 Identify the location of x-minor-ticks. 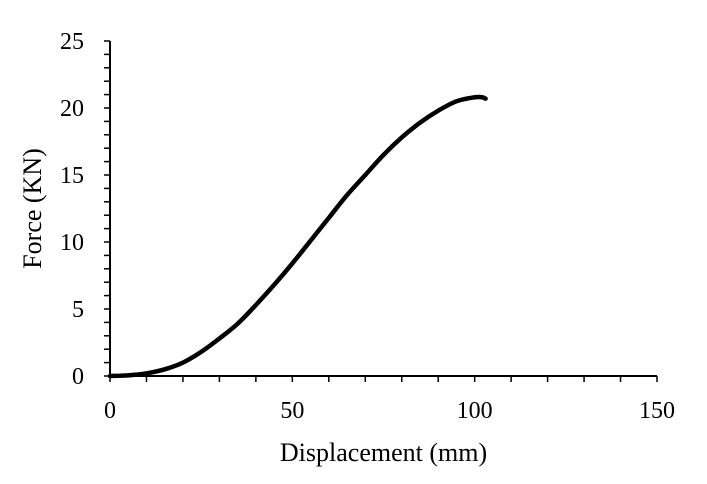
(383, 379).